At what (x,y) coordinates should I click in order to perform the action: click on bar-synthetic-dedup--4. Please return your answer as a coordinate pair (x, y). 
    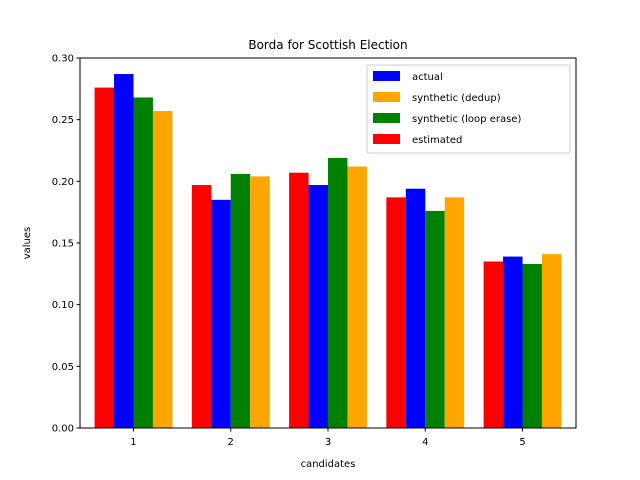
    Looking at the image, I should click on (454, 312).